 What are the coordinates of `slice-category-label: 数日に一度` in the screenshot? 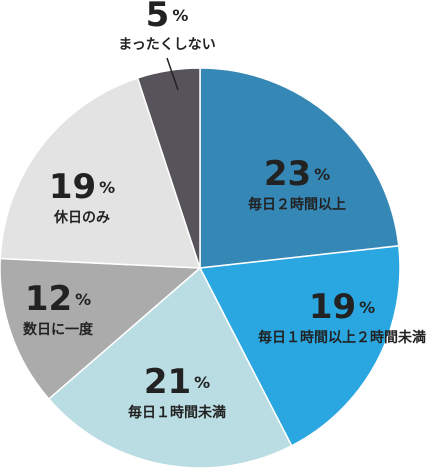 It's located at (58, 329).